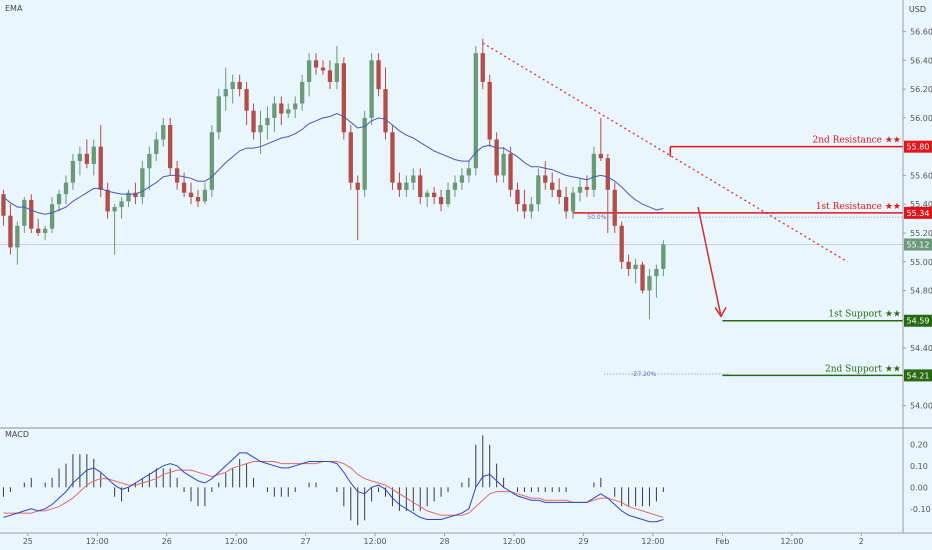 The width and height of the screenshot is (932, 550). Describe the element at coordinates (444, 541) in the screenshot. I see `time-tick-label: 28` at that location.